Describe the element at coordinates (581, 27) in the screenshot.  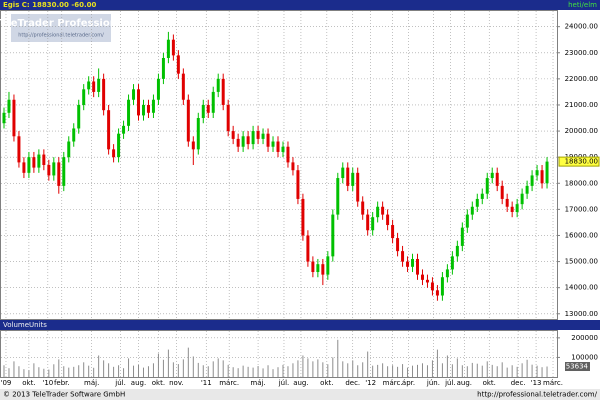
I see `y-tick-label: 24000.00` at that location.